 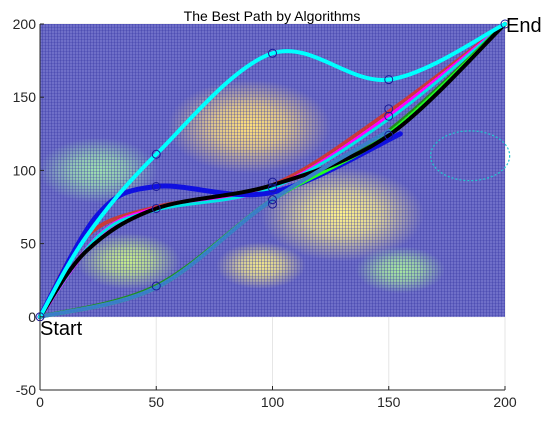 I want to click on y-tick-label: 50, so click(x=28, y=244).